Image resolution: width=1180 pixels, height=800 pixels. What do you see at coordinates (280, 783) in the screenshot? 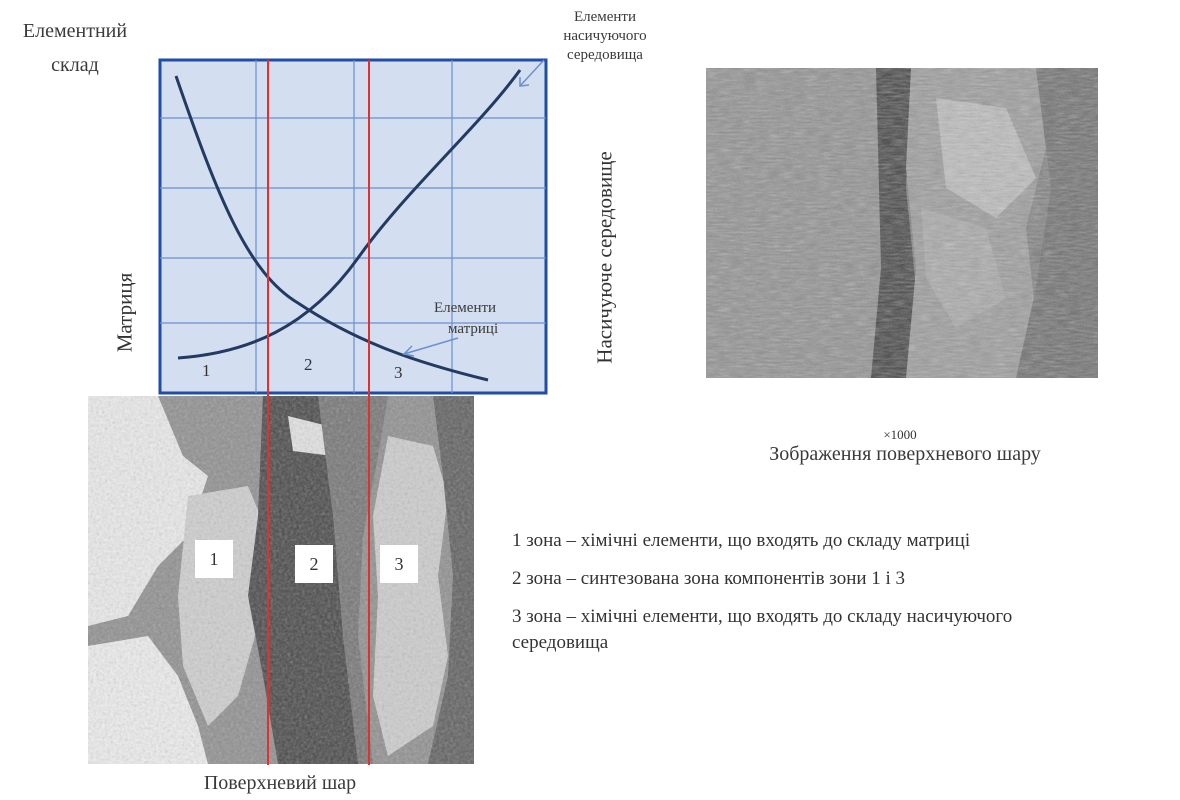
I see `micrograph-caption: Поверхневий шар` at bounding box center [280, 783].